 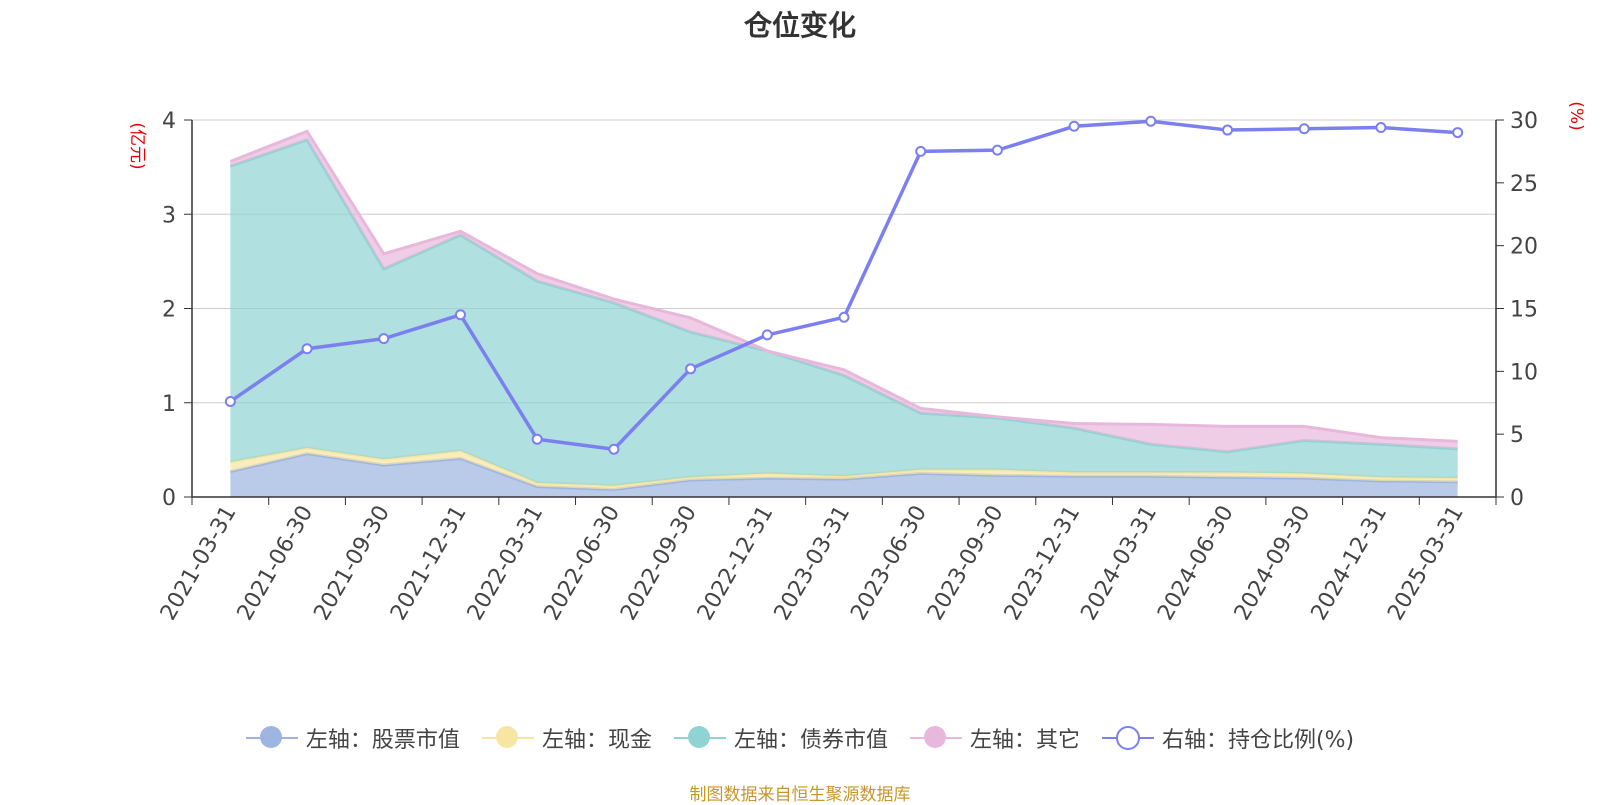 I want to click on legend-item: 左轴：现金, so click(x=566, y=738).